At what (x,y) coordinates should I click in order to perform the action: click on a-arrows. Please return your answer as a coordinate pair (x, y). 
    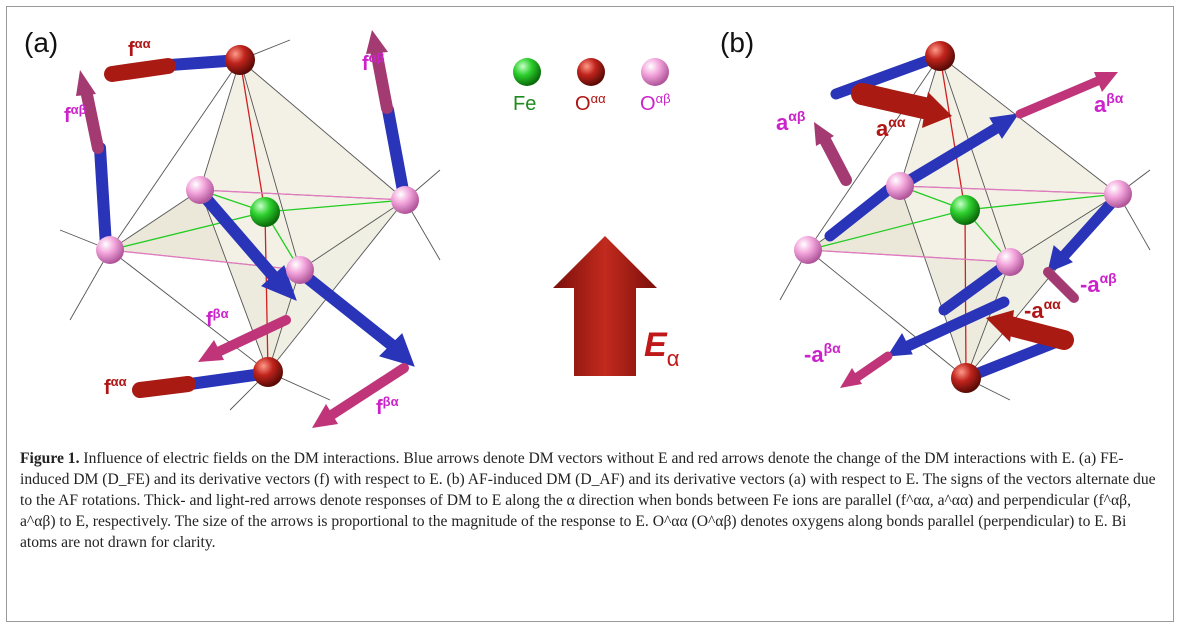
    Looking at the image, I should click on (966, 230).